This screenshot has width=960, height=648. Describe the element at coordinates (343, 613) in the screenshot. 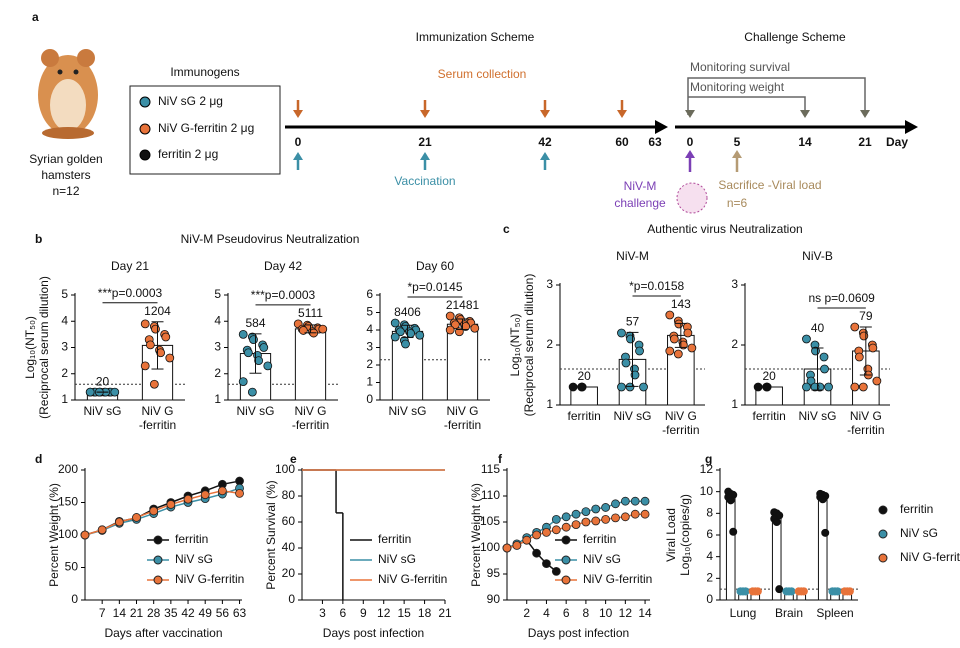

I see `x-tick-label: 6` at that location.